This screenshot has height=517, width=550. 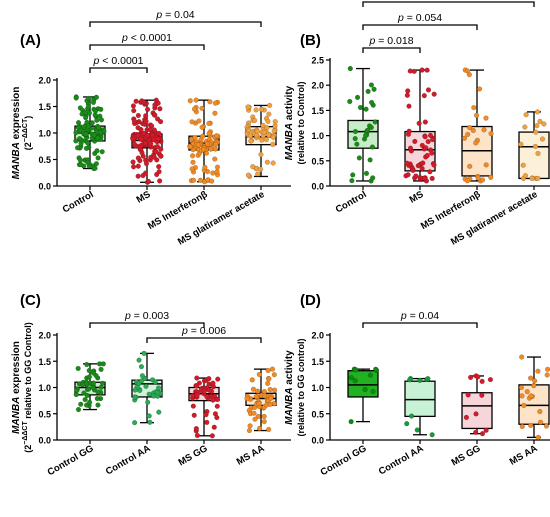 I want to click on y-tick-label: 1.0, so click(x=44, y=134).